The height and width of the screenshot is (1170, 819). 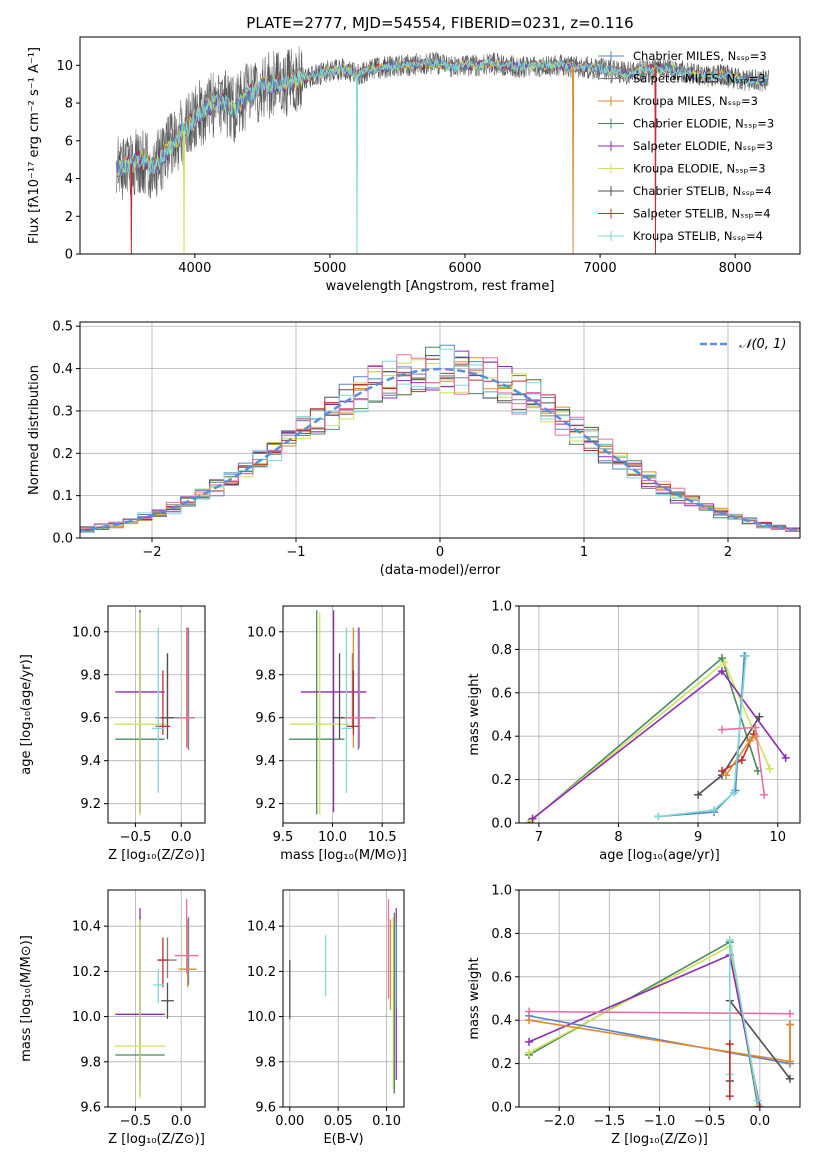 What do you see at coordinates (762, 344) in the screenshot?
I see `legend-entry: 𝒩(0, 1)` at bounding box center [762, 344].